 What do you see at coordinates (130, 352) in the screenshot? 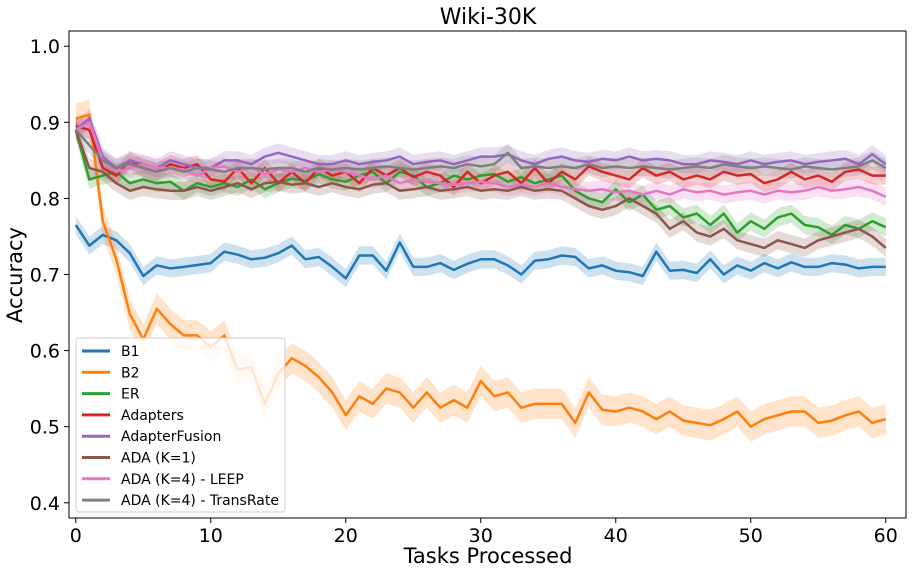
I see `legend-label-b1: B1` at bounding box center [130, 352].